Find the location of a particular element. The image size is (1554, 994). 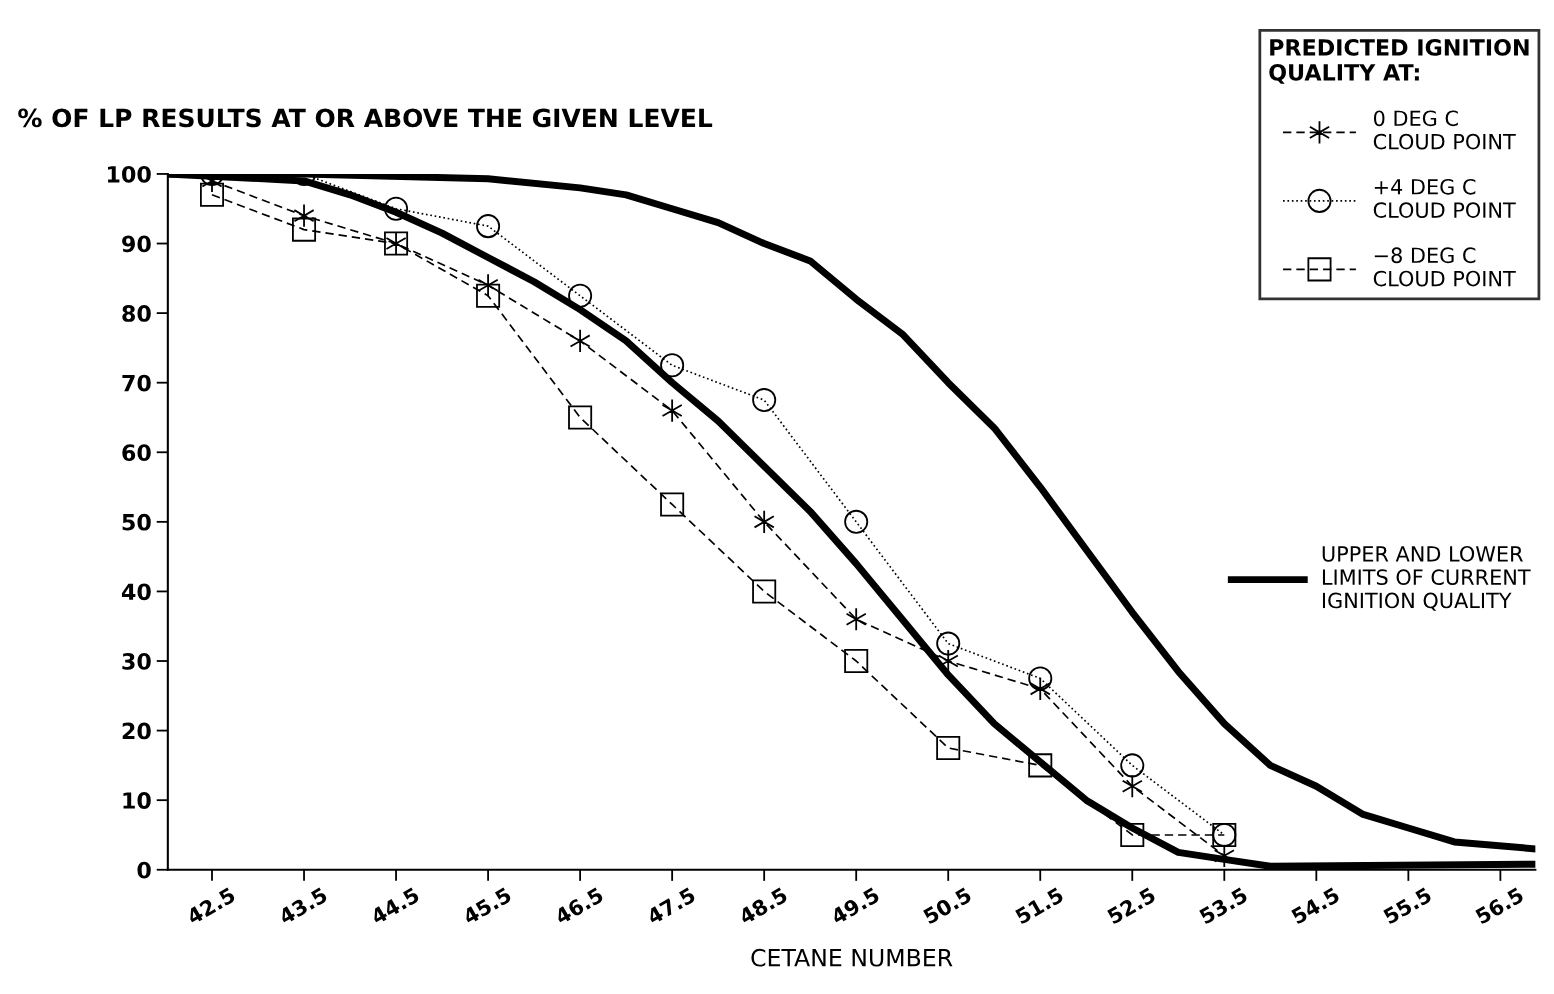

y-tick-label: 70 is located at coordinates (136, 383).